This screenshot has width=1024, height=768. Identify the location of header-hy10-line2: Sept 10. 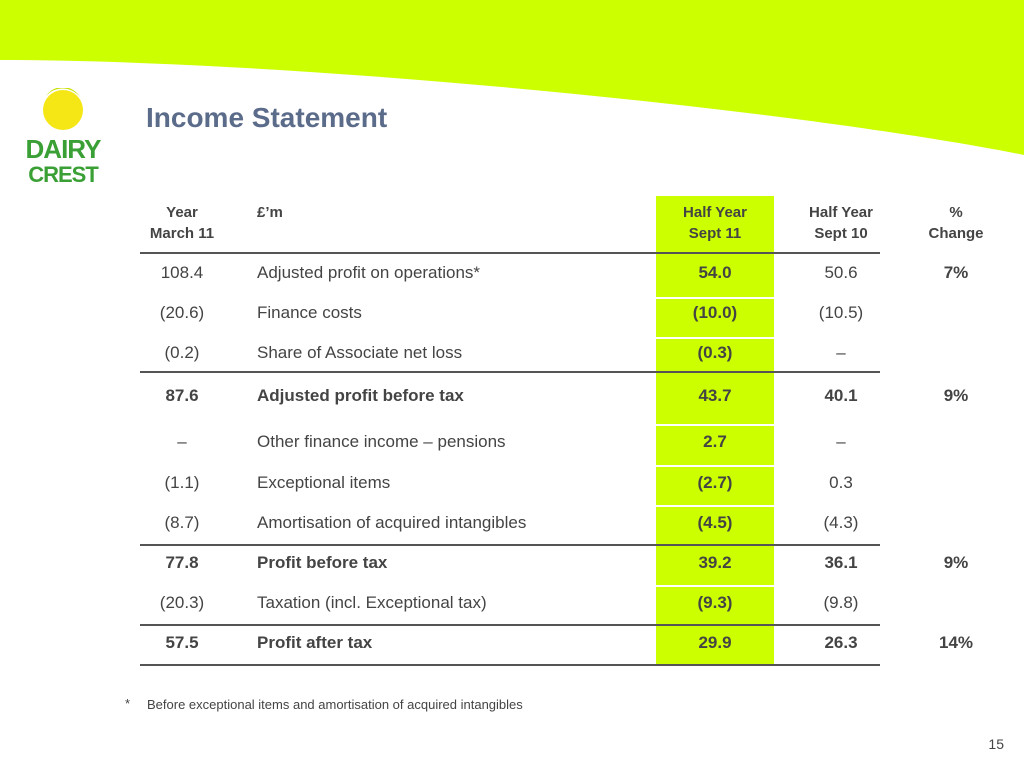
(841, 233).